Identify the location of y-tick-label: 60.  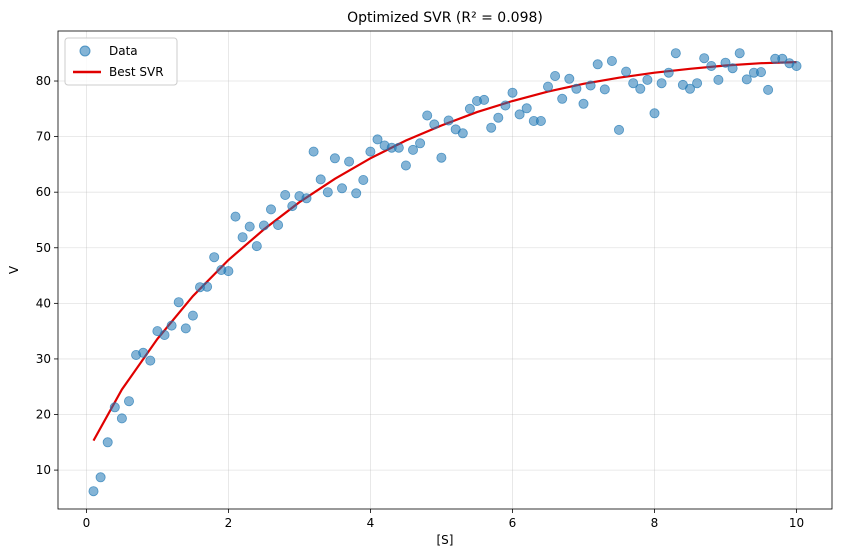
(43, 192).